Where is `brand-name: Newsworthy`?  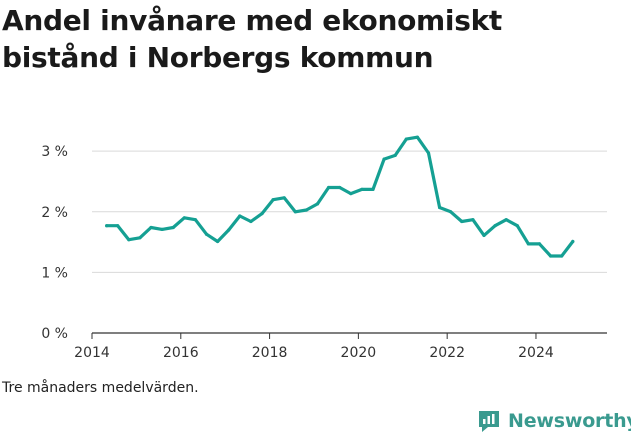
brand-name: Newsworthy is located at coordinates (569, 421).